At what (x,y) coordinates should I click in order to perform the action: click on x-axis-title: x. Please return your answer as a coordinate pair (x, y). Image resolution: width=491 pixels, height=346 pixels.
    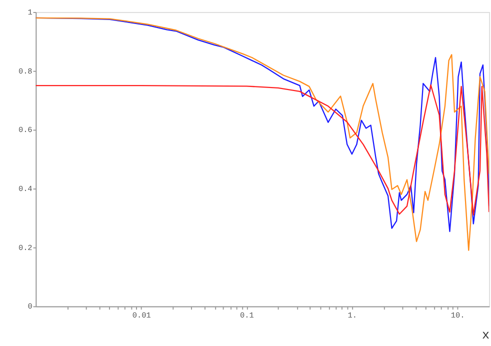
    Looking at the image, I should click on (486, 335).